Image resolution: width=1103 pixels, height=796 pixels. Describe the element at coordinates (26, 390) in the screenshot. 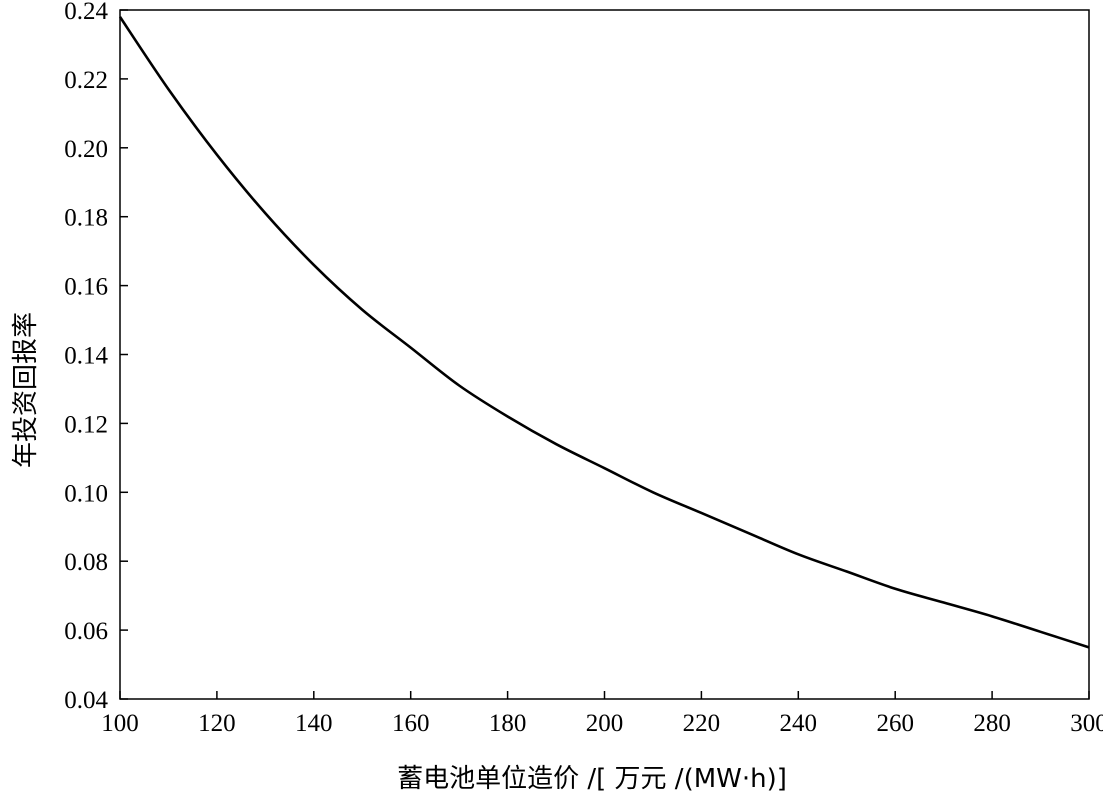

I see `y-axis-title: 年投资回报率` at that location.